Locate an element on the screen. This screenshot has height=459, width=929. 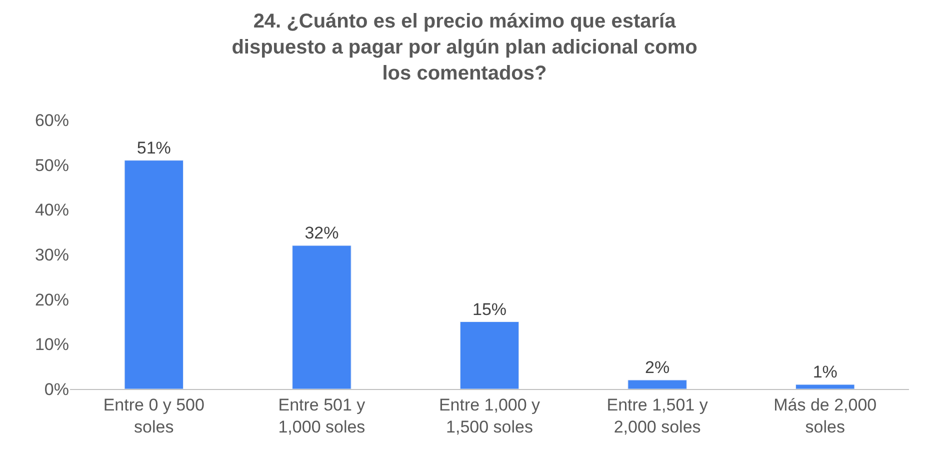
data-label: 32% is located at coordinates (321, 233).